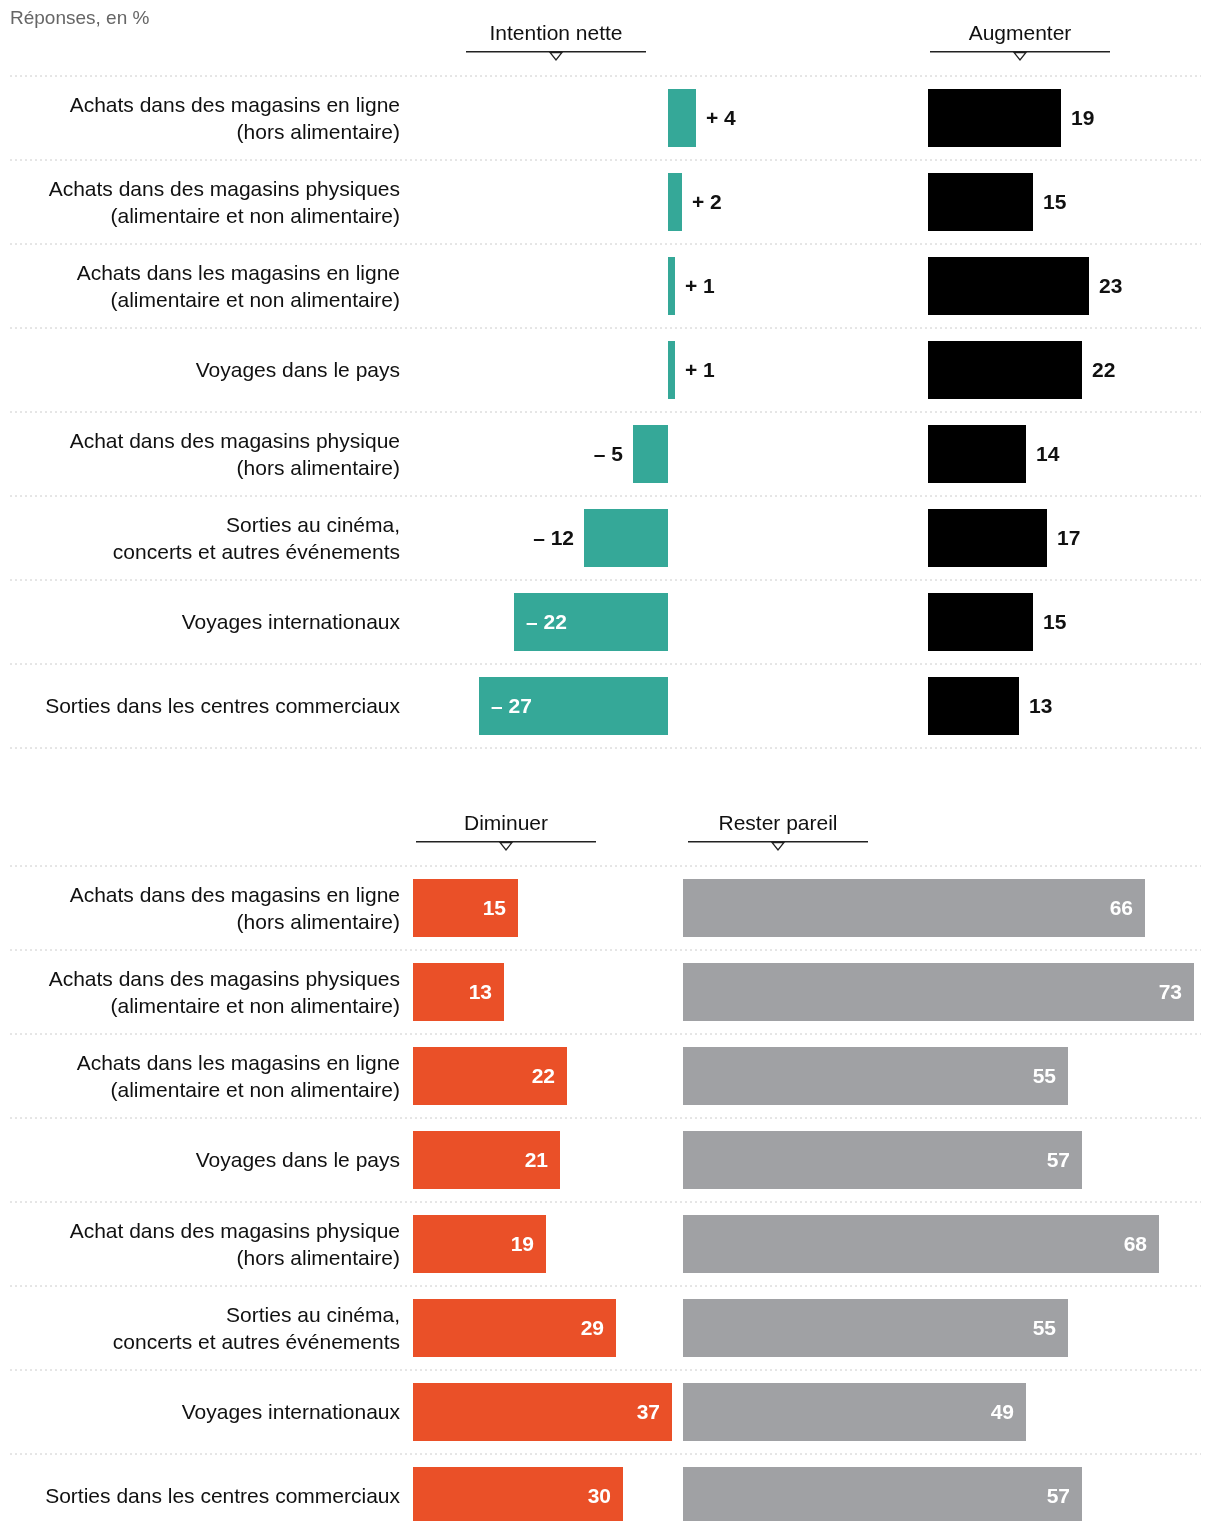 This screenshot has width=1209, height=1521. I want to click on data-label: 29, so click(592, 1327).